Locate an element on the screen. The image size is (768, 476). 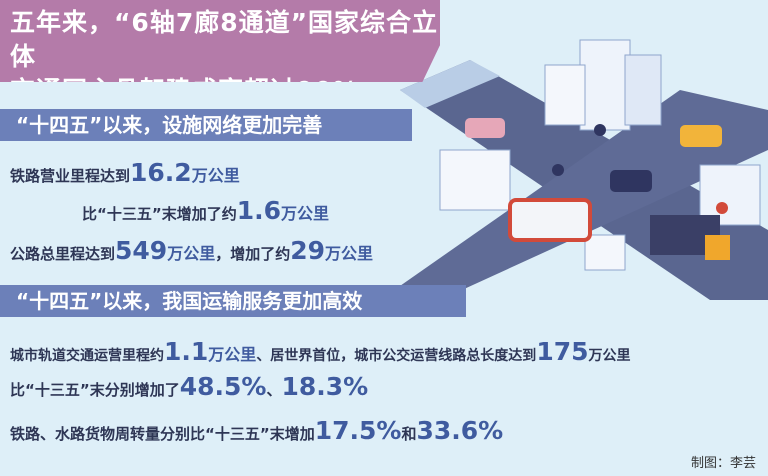
stat-value: 17.5% is located at coordinates (358, 430).